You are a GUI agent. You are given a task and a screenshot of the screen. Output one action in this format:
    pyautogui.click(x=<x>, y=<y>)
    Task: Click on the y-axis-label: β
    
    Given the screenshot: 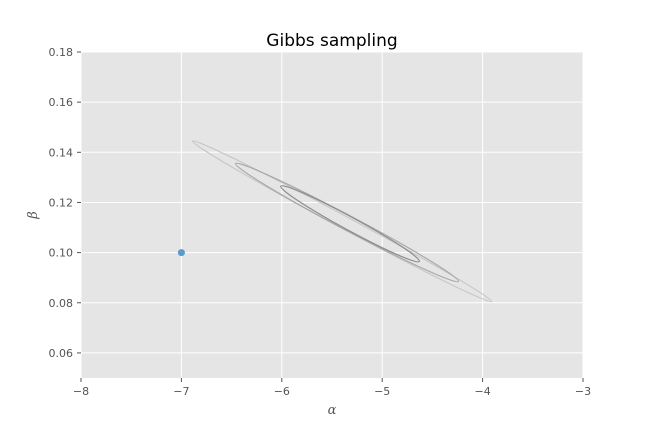 What is the action you would take?
    pyautogui.click(x=33, y=215)
    